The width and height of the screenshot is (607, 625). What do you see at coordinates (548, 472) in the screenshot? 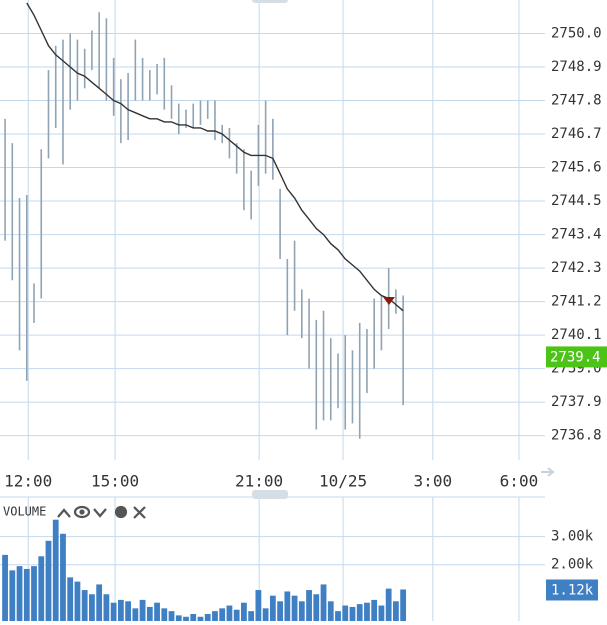
I see `scroll-arrow` at bounding box center [548, 472].